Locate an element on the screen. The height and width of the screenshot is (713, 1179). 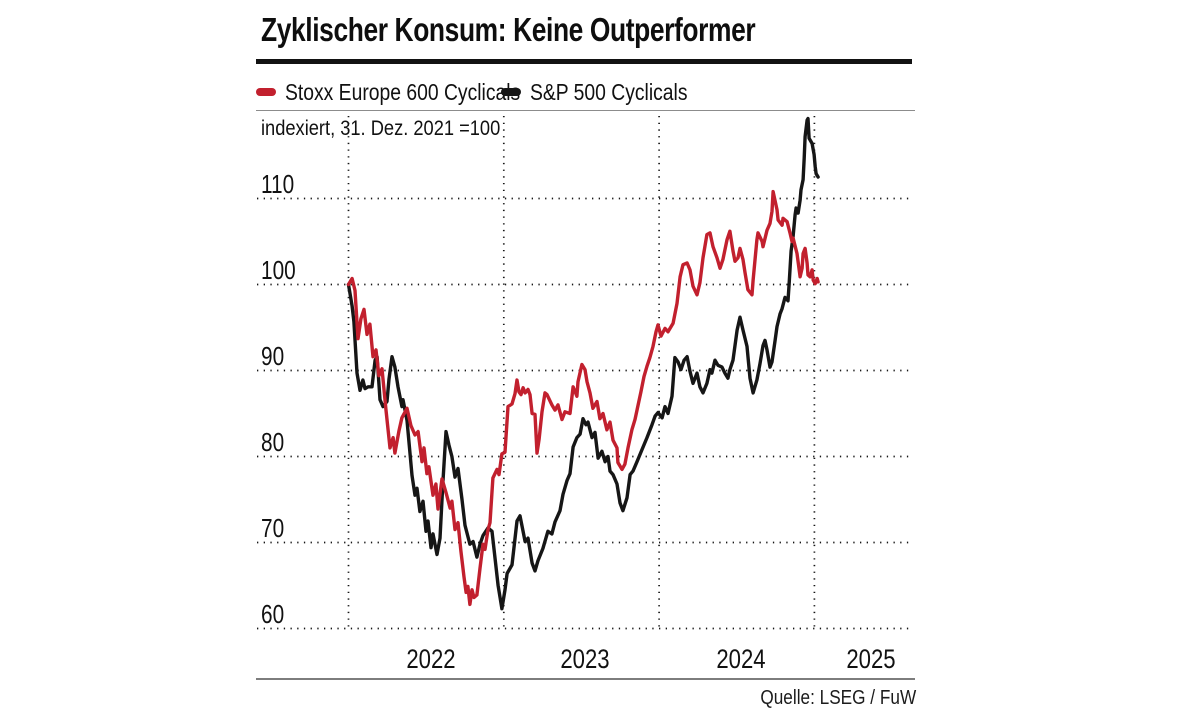
x-tick-label: 2025 is located at coordinates (871, 659).